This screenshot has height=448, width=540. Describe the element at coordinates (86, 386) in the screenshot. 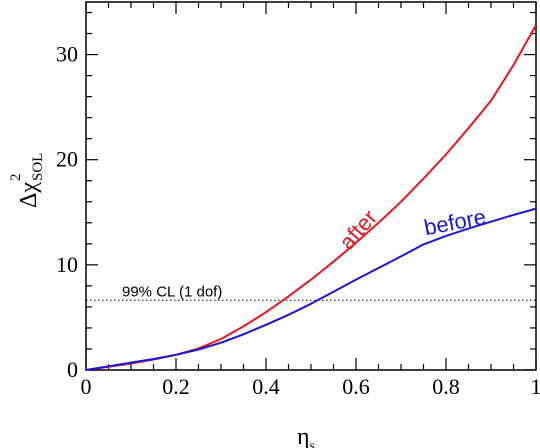

I see `x-tick-label: 0` at that location.